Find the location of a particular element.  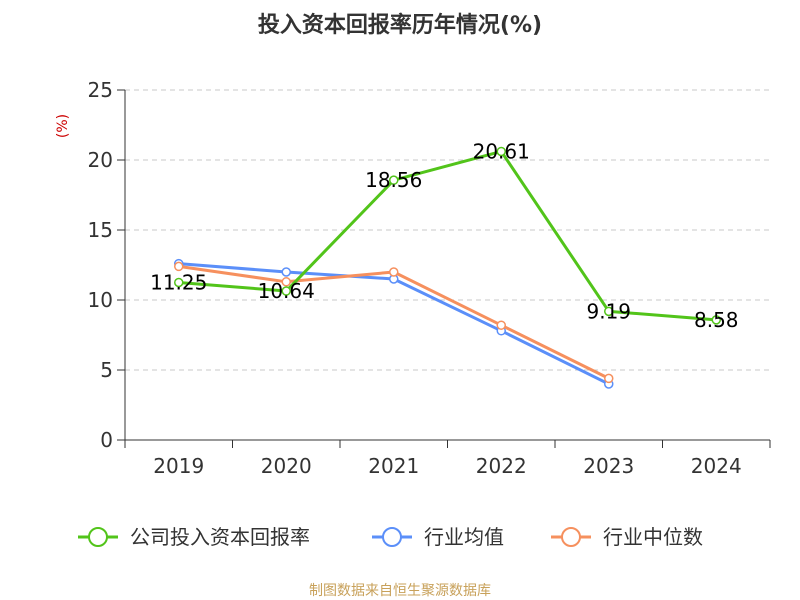

x-tick-label: 2023 is located at coordinates (608, 466).